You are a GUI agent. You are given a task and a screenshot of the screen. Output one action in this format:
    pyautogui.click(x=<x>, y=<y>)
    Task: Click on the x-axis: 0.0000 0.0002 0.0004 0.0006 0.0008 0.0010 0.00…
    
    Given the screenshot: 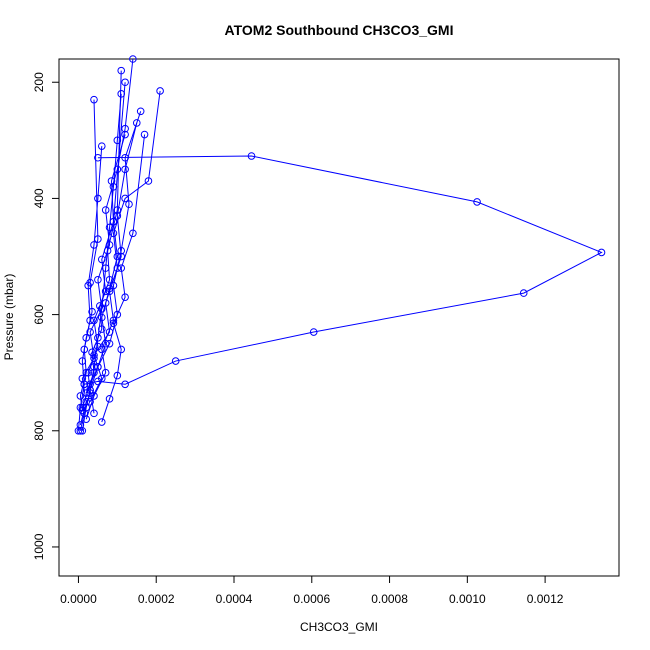 What is the action you would take?
    pyautogui.click(x=312, y=590)
    